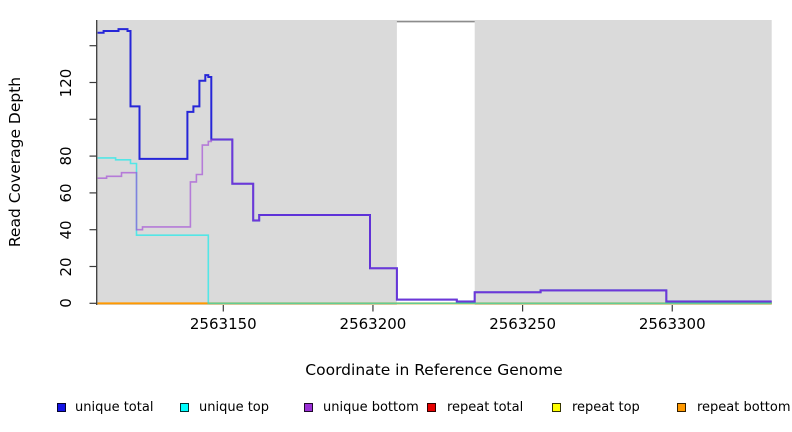 This screenshot has width=792, height=432. What do you see at coordinates (308, 407) in the screenshot?
I see `legend-swatch-unique-bottom` at bounding box center [308, 407].